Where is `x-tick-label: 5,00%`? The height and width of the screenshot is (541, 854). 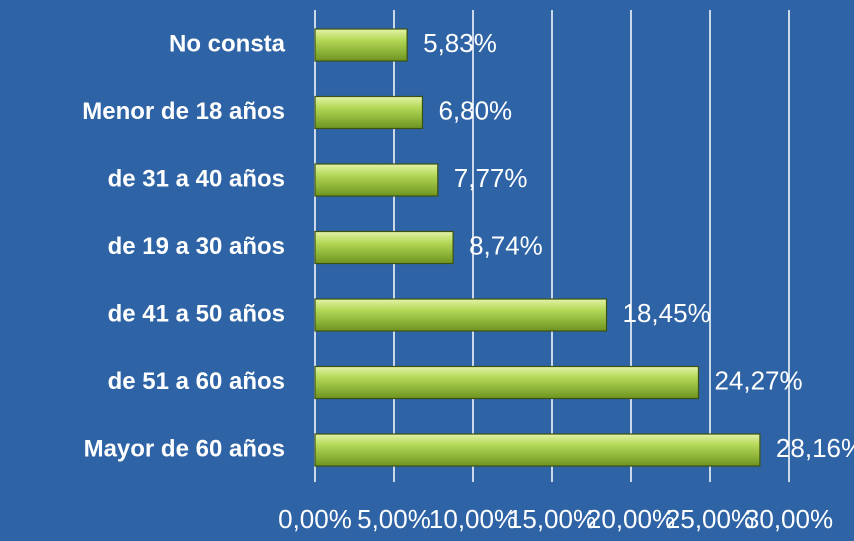
x-tick-label: 5,00% is located at coordinates (394, 519).